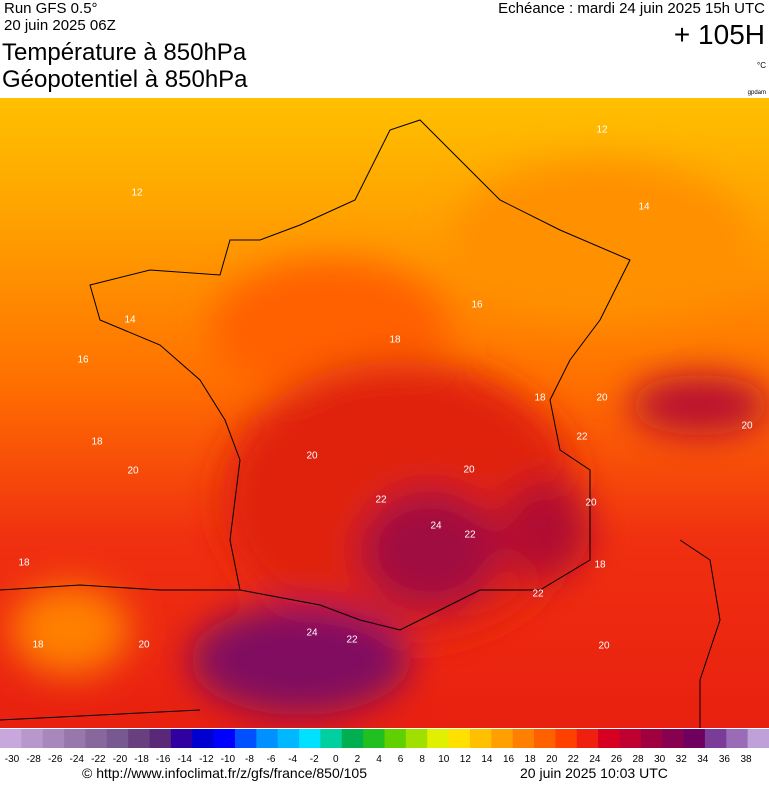 Image resolution: width=769 pixels, height=791 pixels. Describe the element at coordinates (466, 759) in the screenshot. I see `scale-label: 12` at that location.